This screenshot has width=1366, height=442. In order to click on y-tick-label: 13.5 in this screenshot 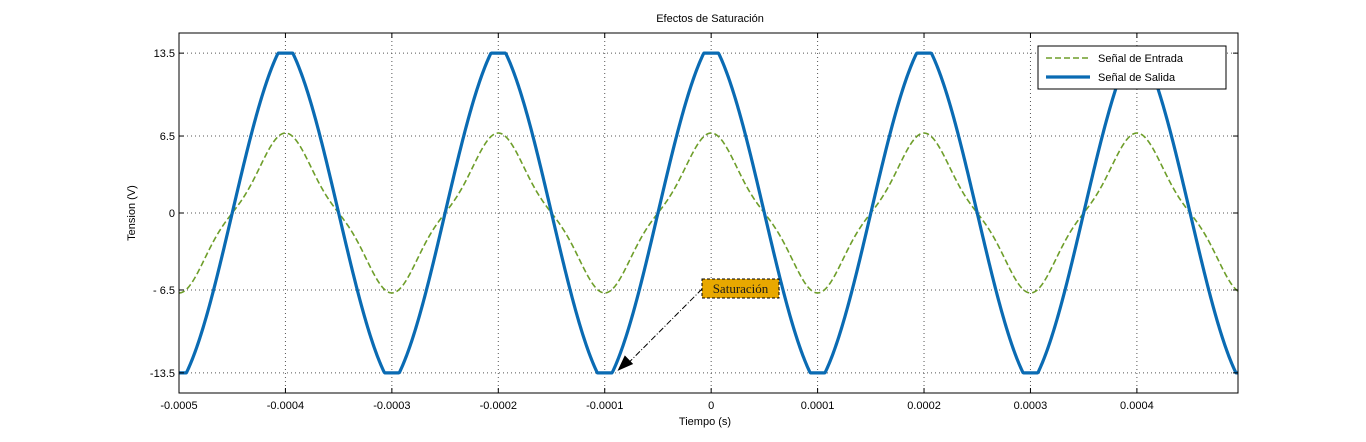, I will do `click(164, 54)`.